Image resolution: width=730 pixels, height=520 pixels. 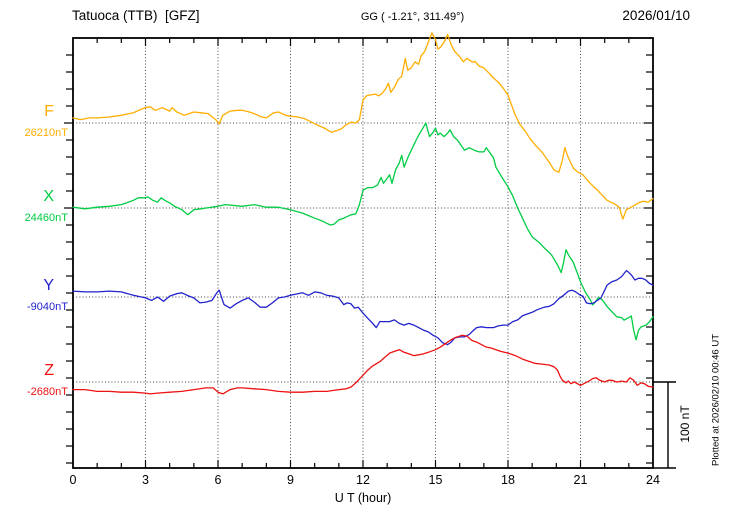 What do you see at coordinates (145, 480) in the screenshot?
I see `x-tick-label-3: 3` at bounding box center [145, 480].